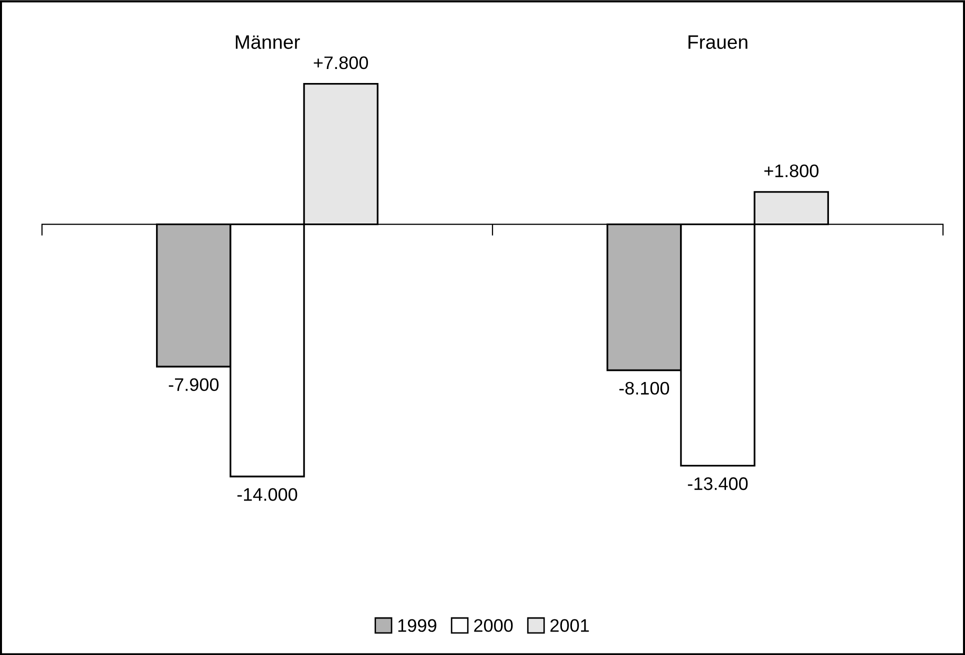  Describe the element at coordinates (417, 625) in the screenshot. I see `legend-label: 1999` at that location.